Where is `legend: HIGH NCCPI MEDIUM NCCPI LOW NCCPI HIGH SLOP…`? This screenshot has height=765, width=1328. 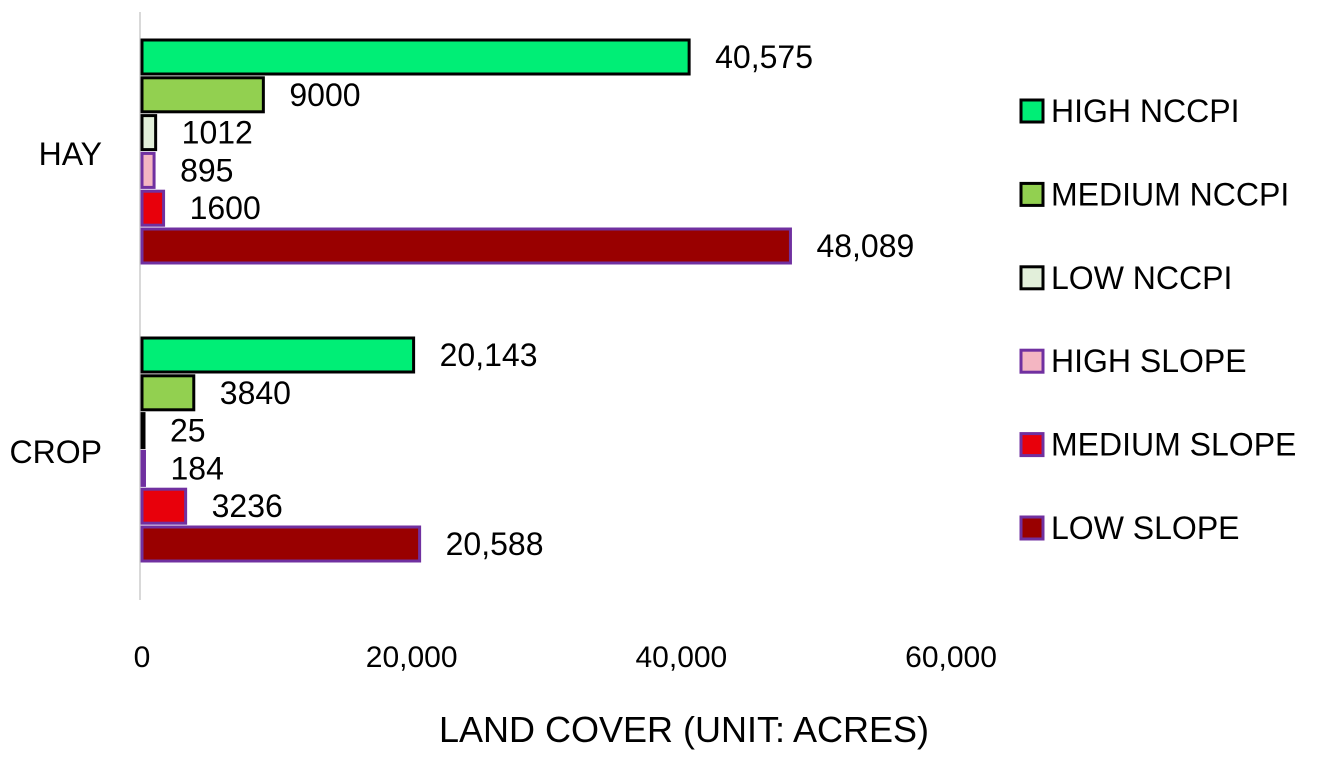 legend: HIGH NCCPI MEDIUM NCCPI LOW NCCPI HIGH SLOP… is located at coordinates (1157, 319).